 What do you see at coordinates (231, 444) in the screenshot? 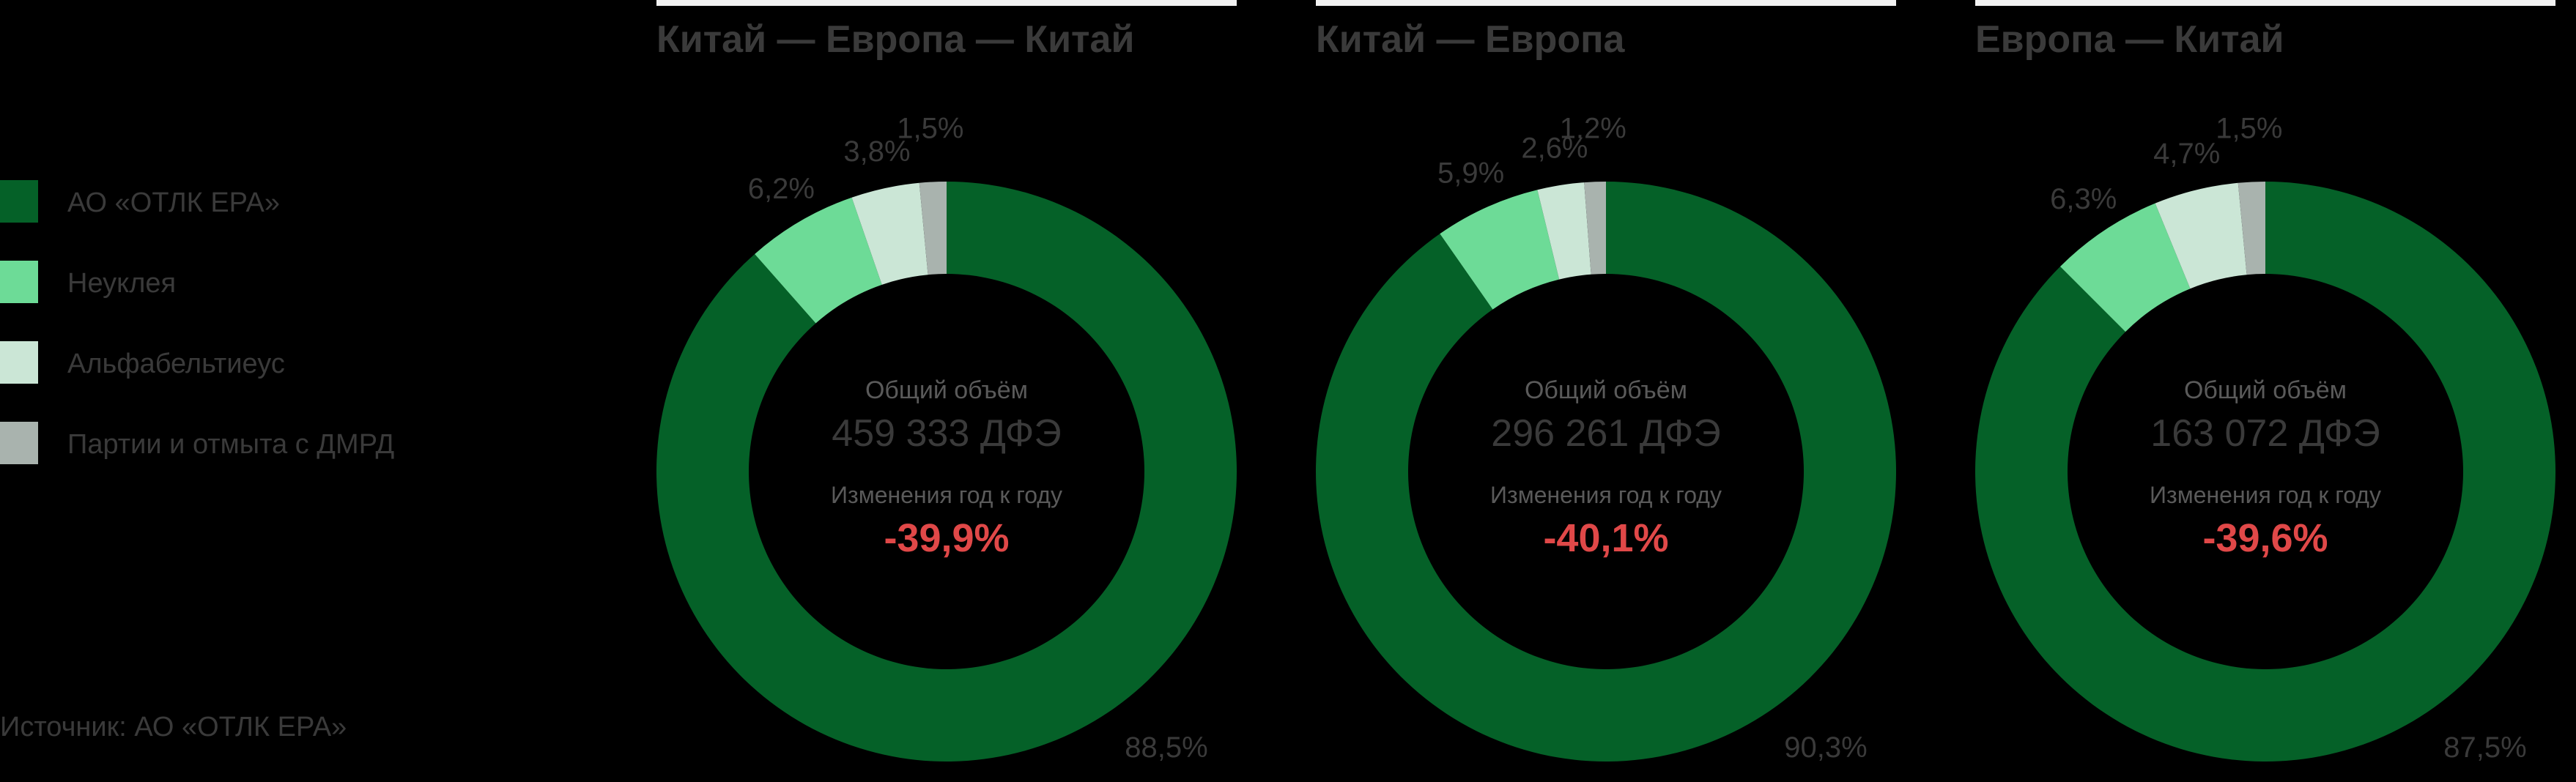
I see `legend-label: Партии и отмыта с ДМРД` at bounding box center [231, 444].